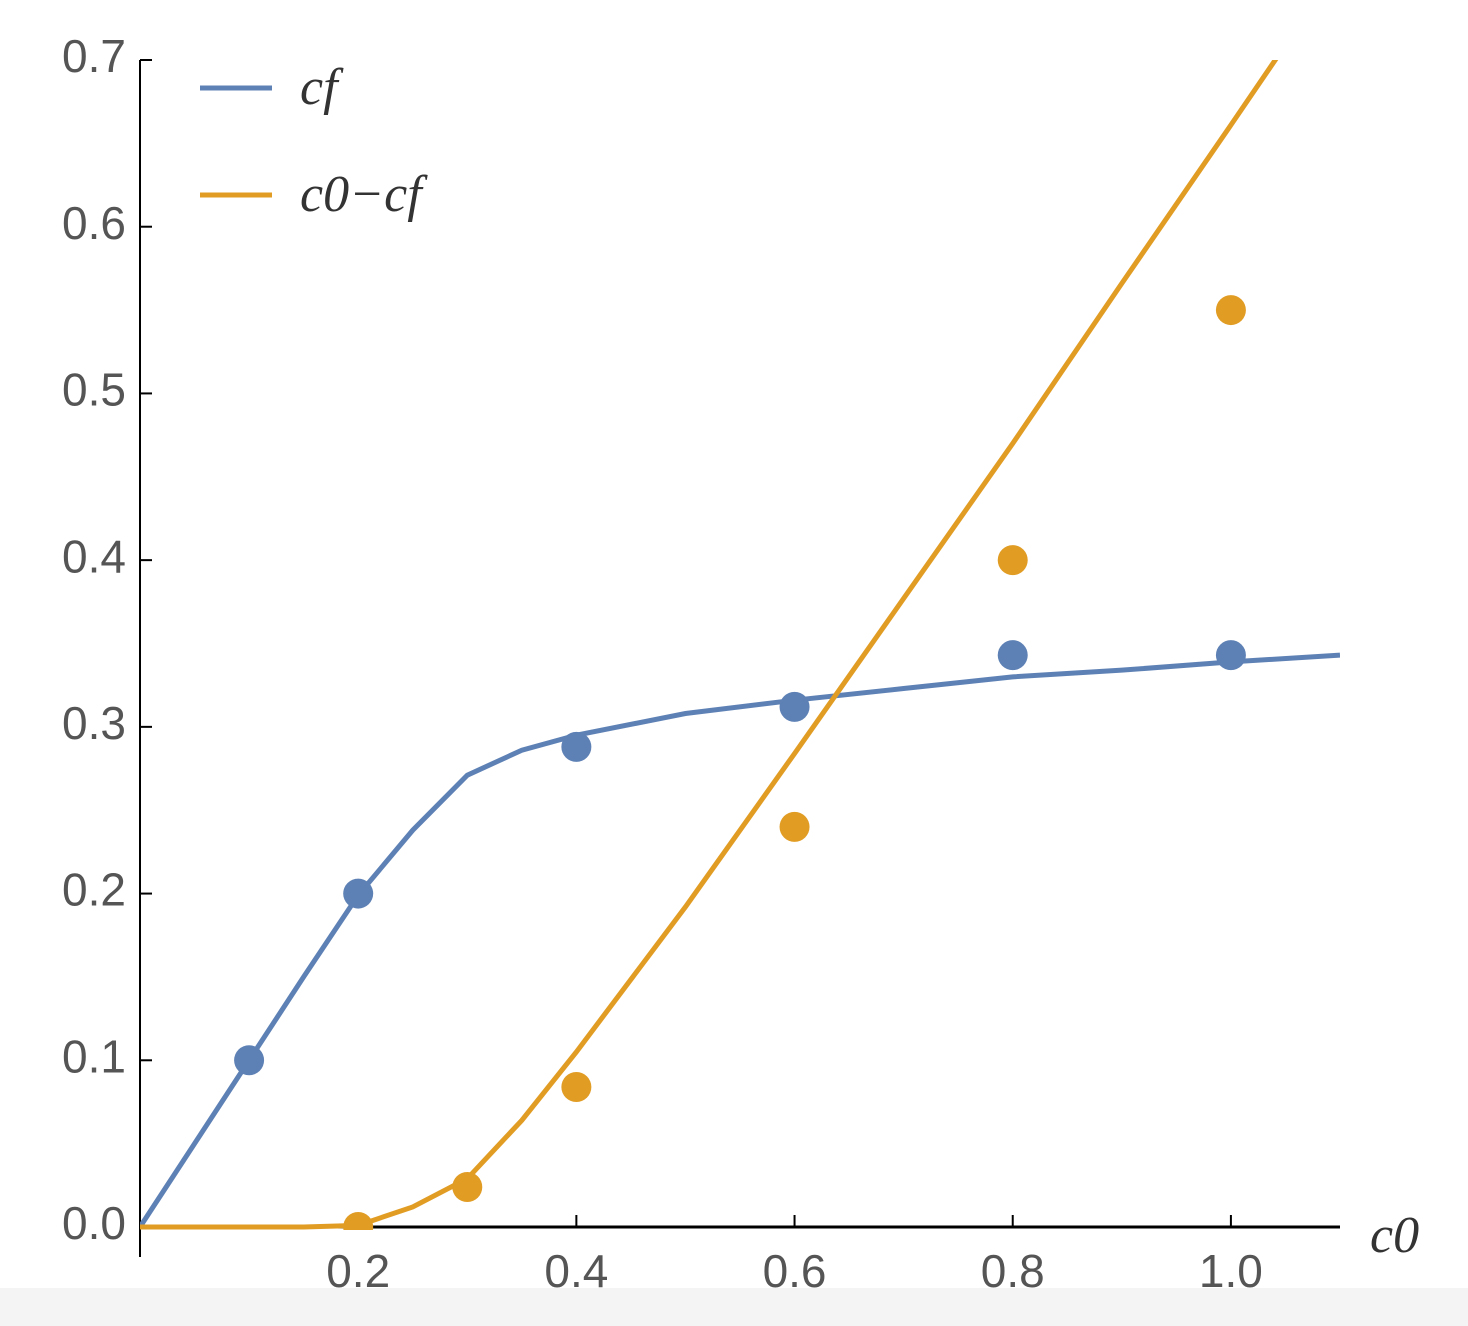 The width and height of the screenshot is (1468, 1326). I want to click on x-tick-label: 0.8, so click(1013, 1271).